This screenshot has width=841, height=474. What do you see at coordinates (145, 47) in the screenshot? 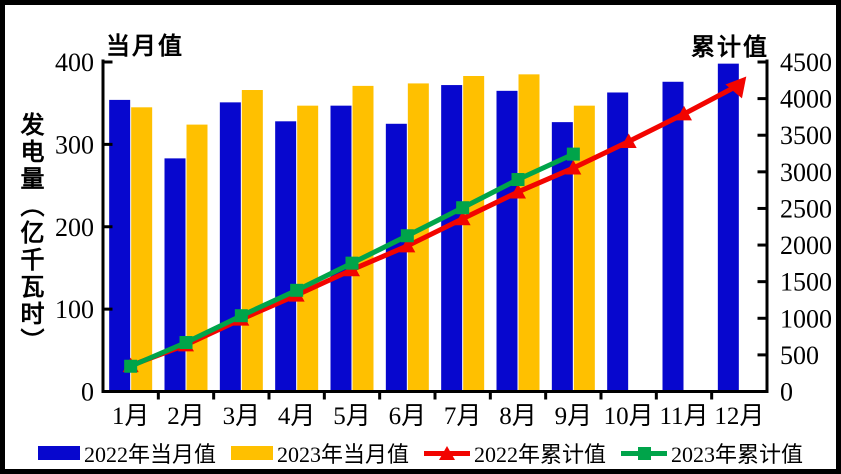
I see `left-axis-title: 当月值` at bounding box center [145, 47].